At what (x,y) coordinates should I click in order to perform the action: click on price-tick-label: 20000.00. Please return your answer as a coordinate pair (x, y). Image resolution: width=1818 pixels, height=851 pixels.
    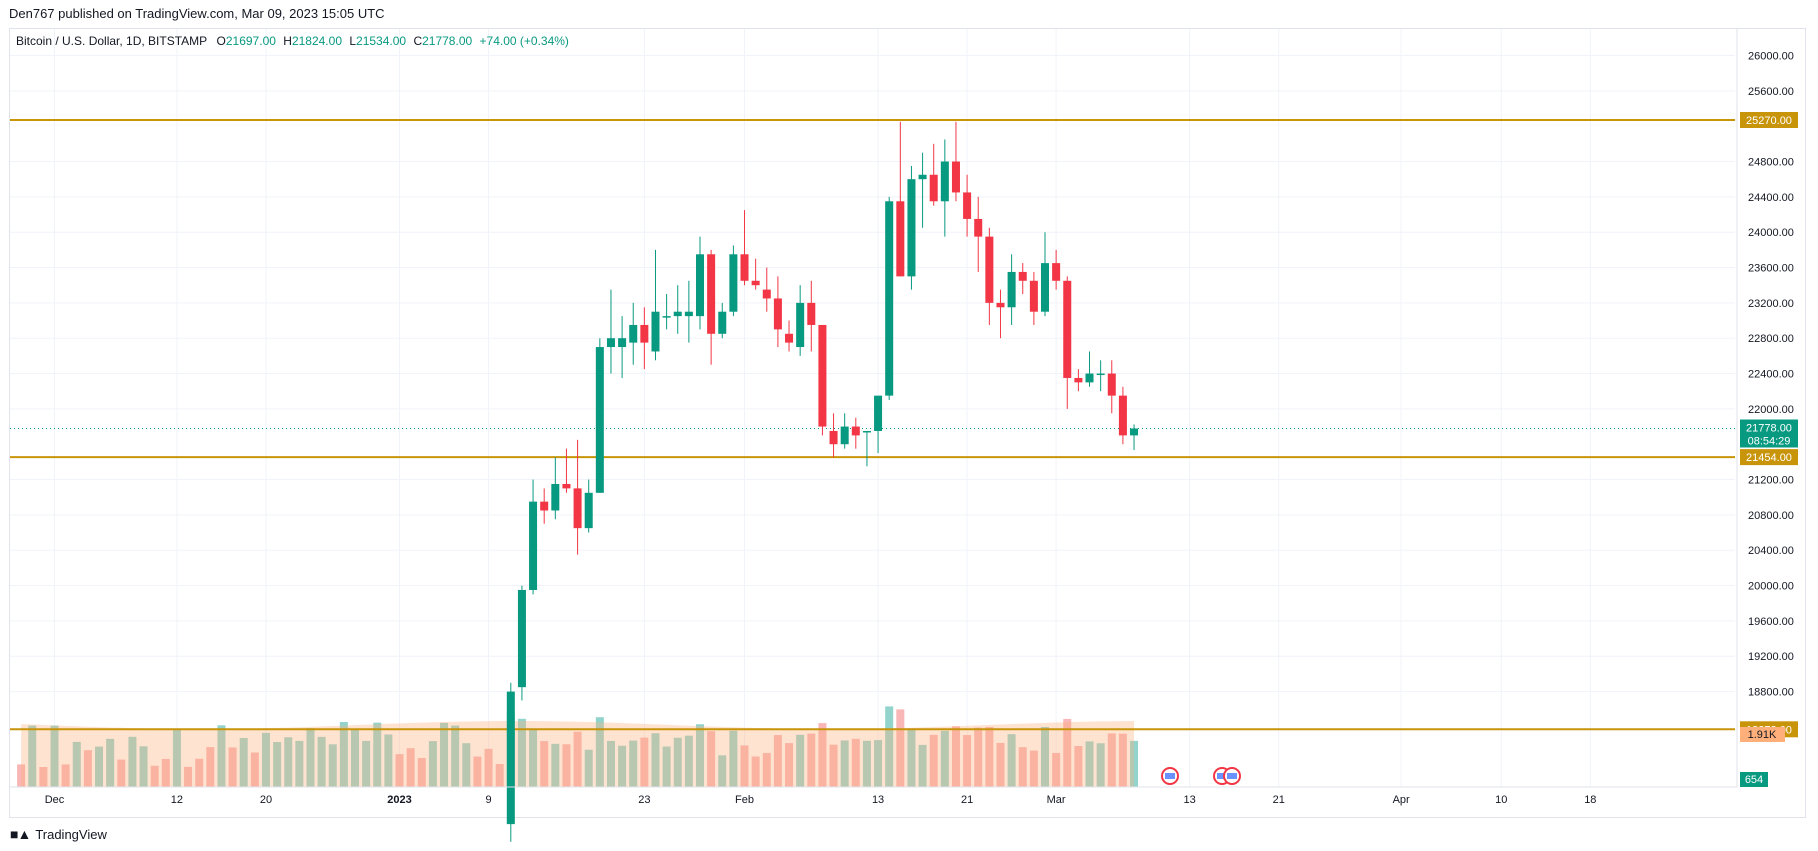
    Looking at the image, I should click on (1771, 587).